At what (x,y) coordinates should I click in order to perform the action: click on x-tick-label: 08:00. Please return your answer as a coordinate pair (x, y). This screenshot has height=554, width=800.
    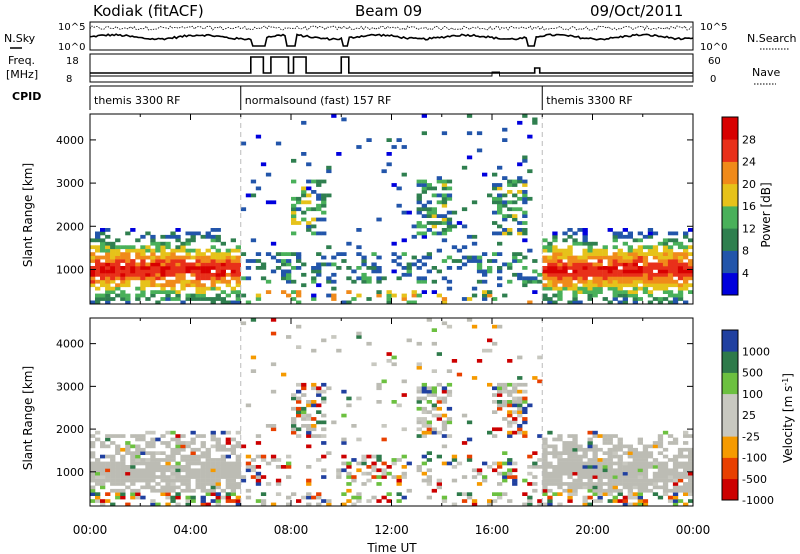
    Looking at the image, I should click on (291, 530).